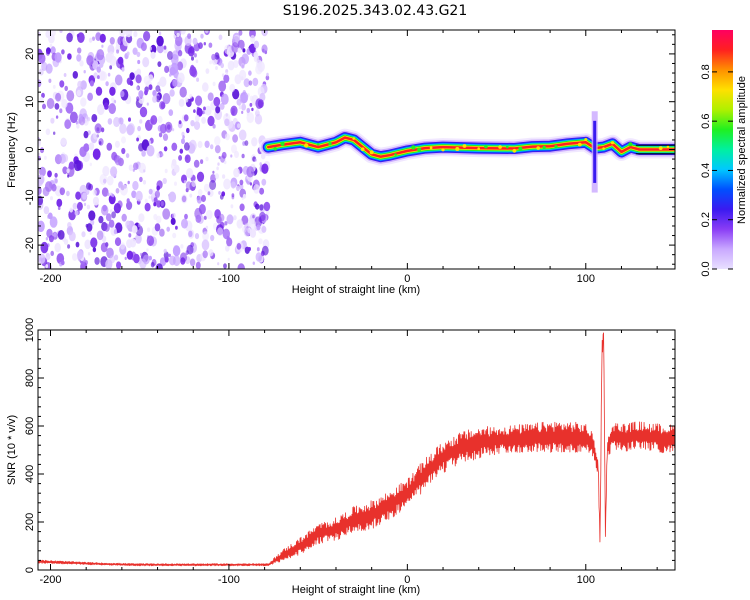  Describe the element at coordinates (586, 580) in the screenshot. I see `x-tick-label: 100` at that location.